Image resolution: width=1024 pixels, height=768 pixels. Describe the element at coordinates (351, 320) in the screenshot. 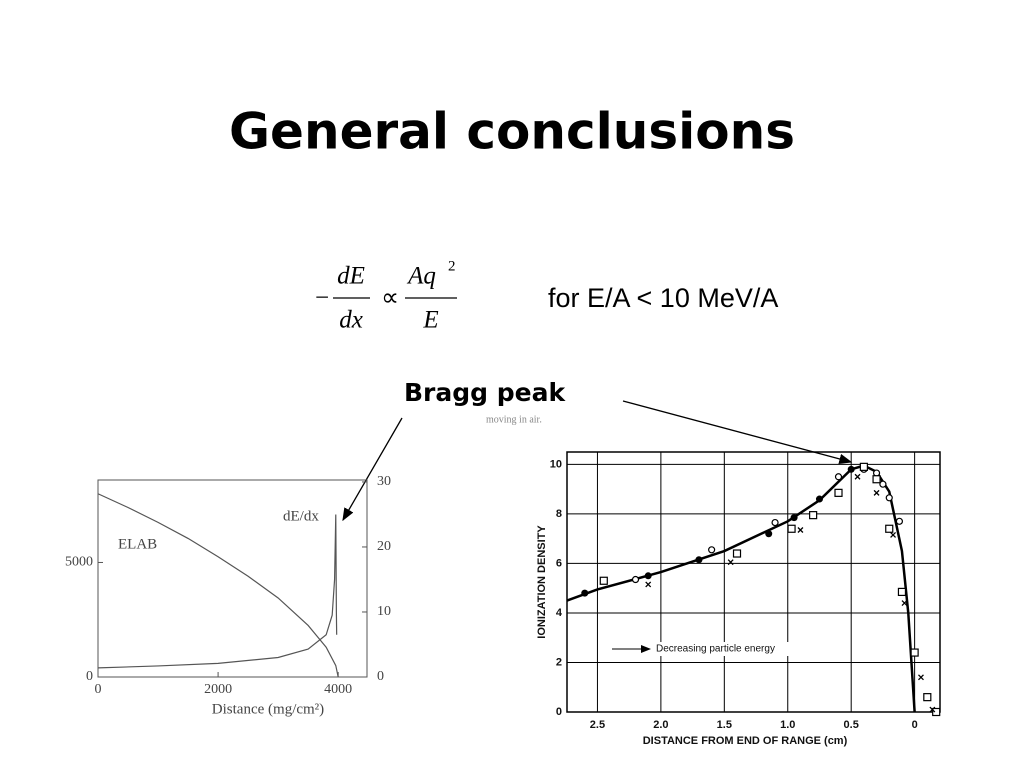

I see `formula-lhs-den: dx` at that location.